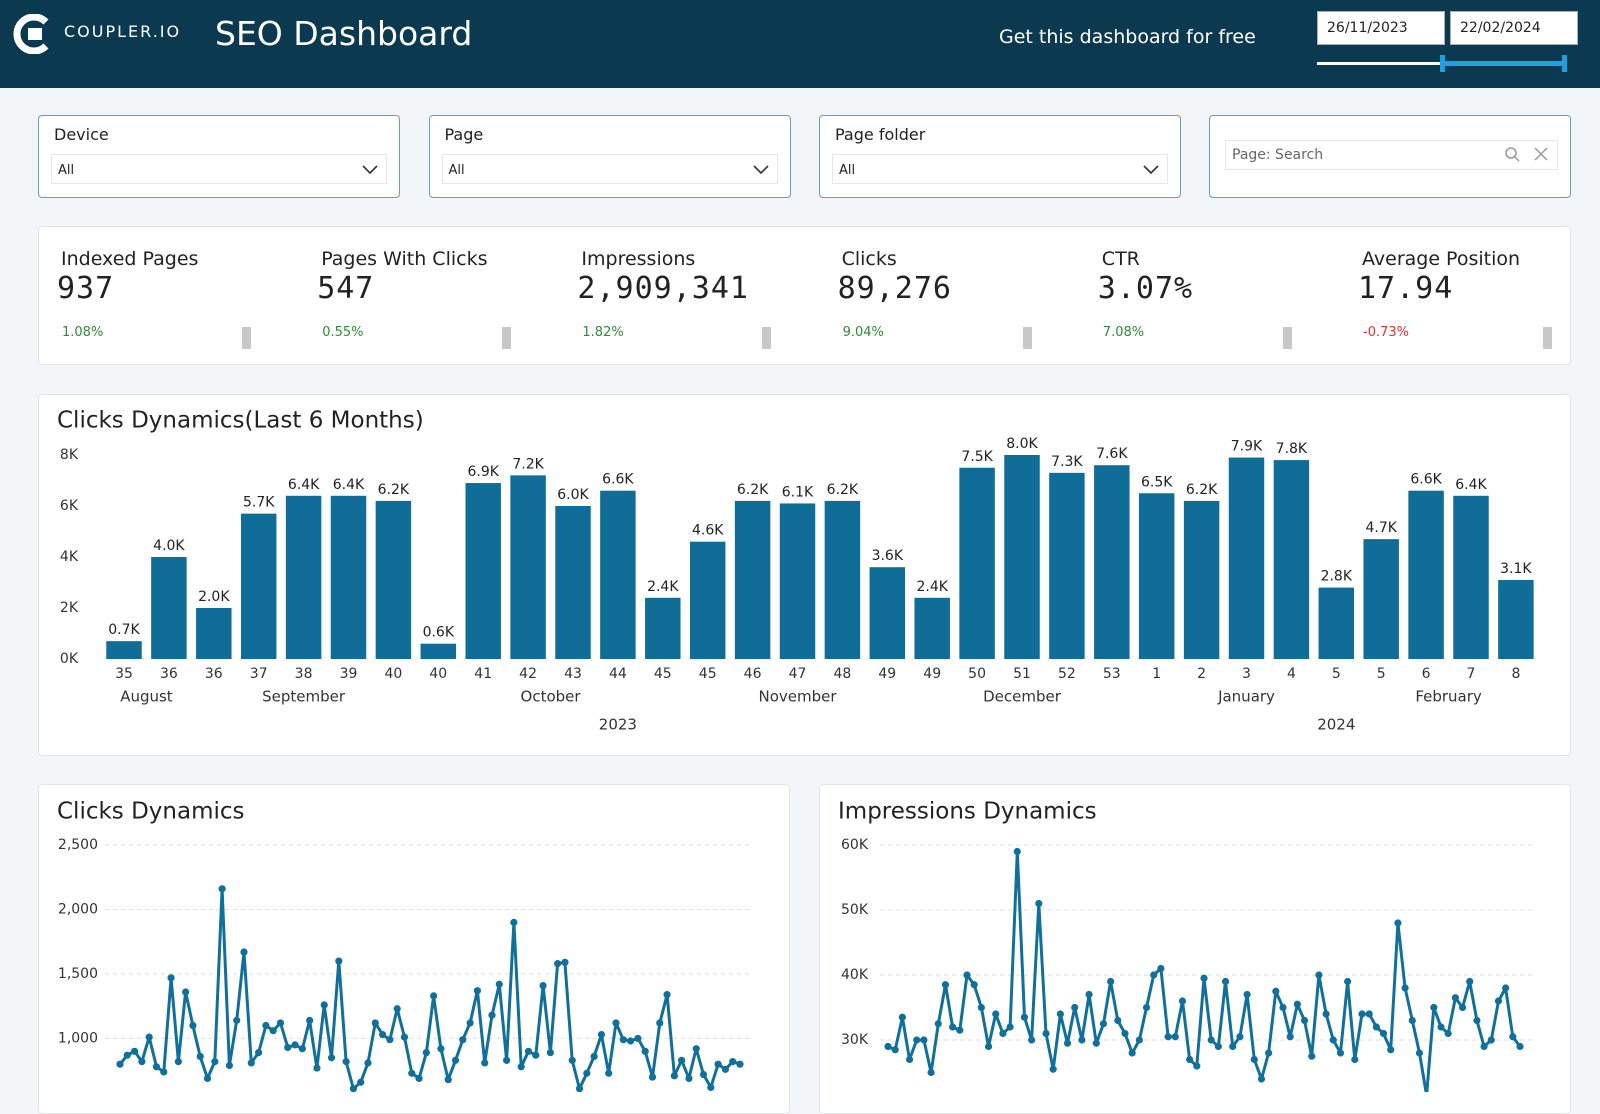  I want to click on date-end: 22/02/2024, so click(1514, 28).